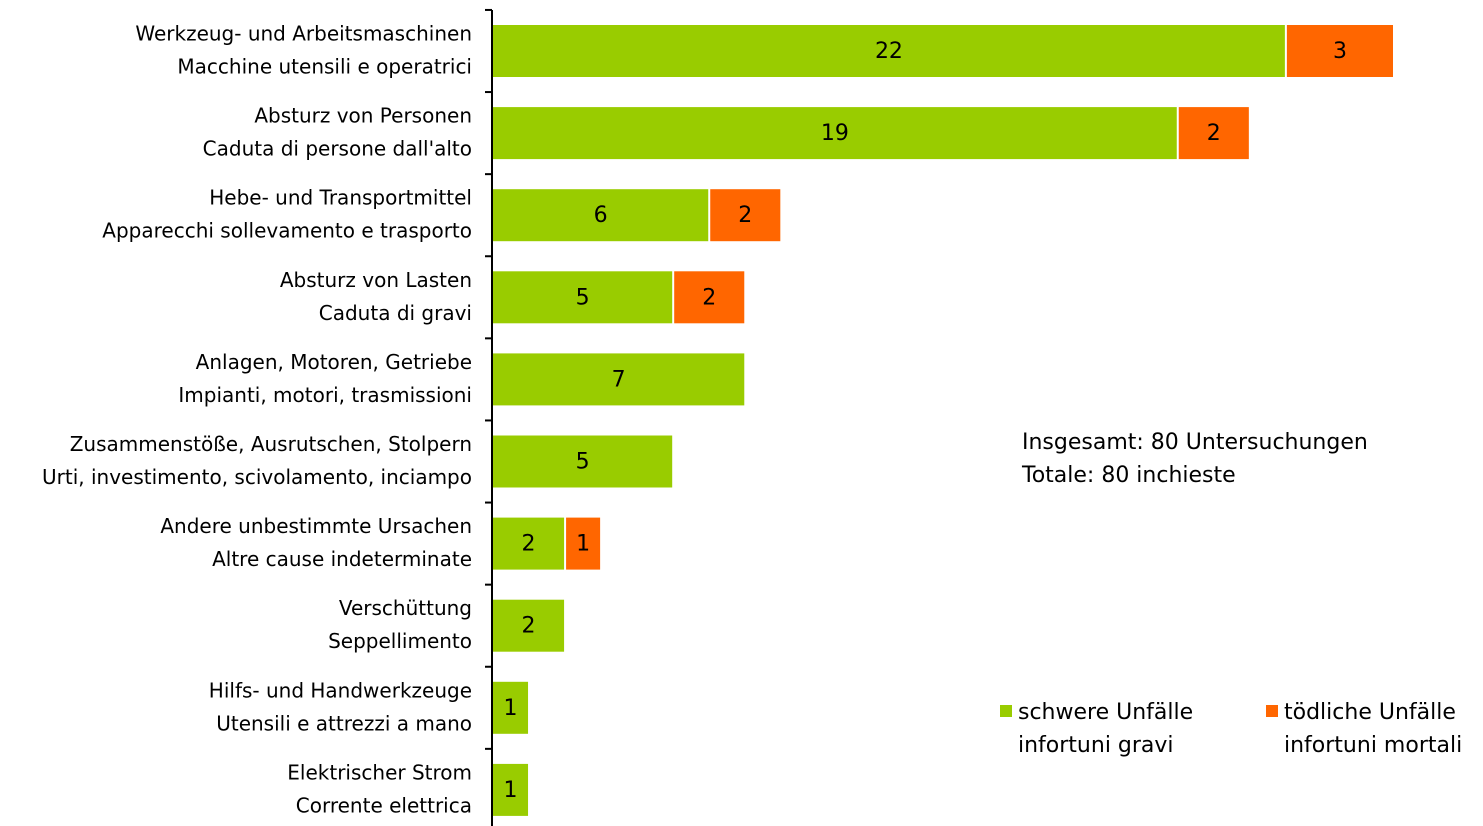 The height and width of the screenshot is (826, 1483). Describe the element at coordinates (395, 313) in the screenshot. I see `category-label: Caduta di gravi` at that location.